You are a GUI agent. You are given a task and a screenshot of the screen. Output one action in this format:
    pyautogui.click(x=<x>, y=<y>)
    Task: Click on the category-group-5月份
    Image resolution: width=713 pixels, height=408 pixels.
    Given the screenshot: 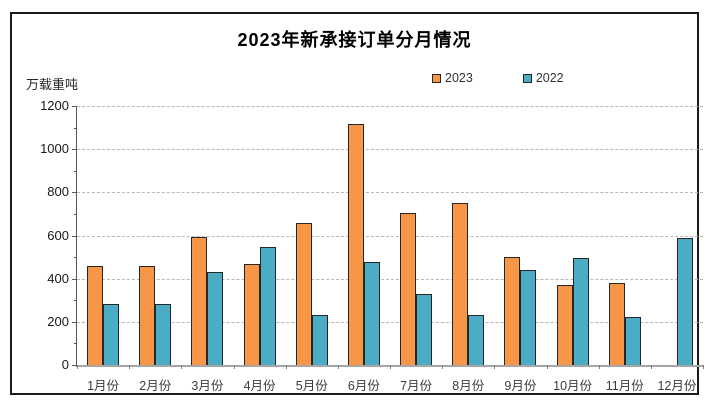 What is the action you would take?
    pyautogui.click(x=312, y=235)
    